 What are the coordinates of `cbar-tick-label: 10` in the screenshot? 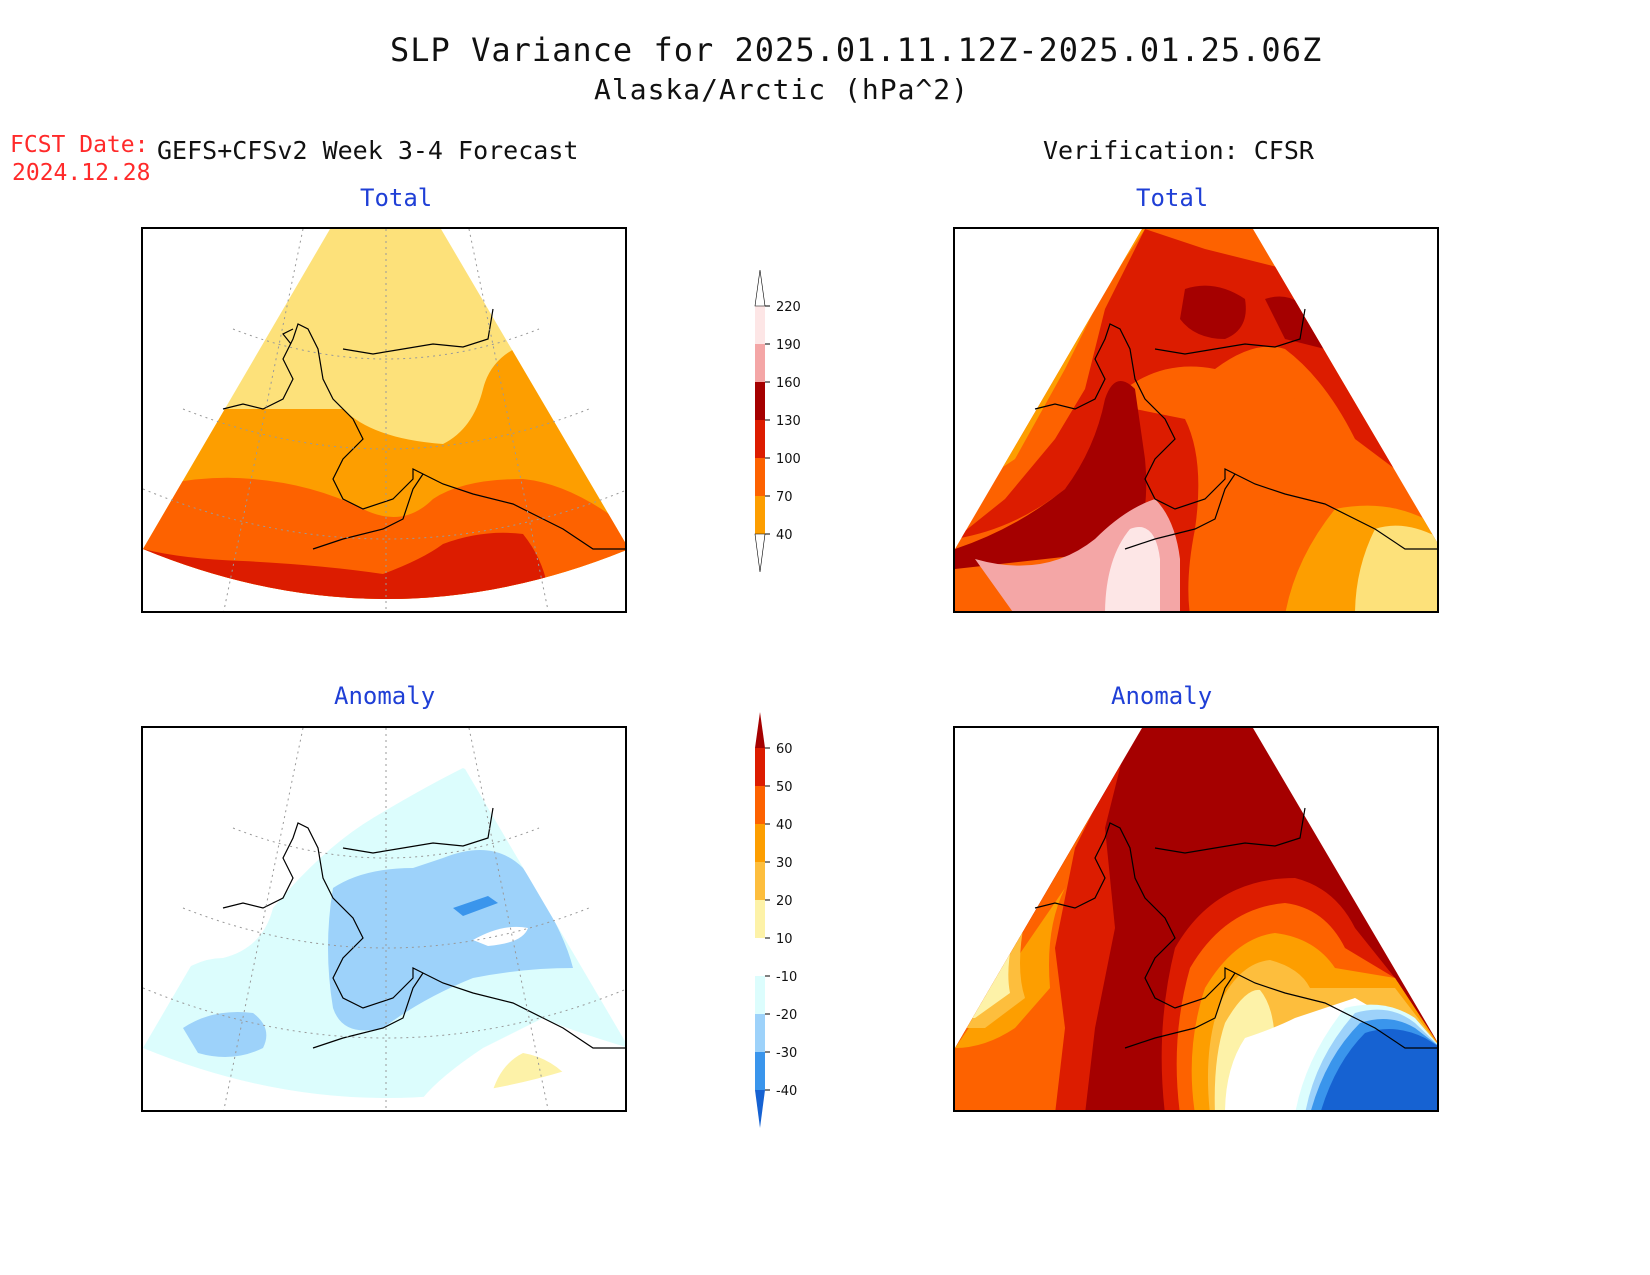 It's located at (784, 939).